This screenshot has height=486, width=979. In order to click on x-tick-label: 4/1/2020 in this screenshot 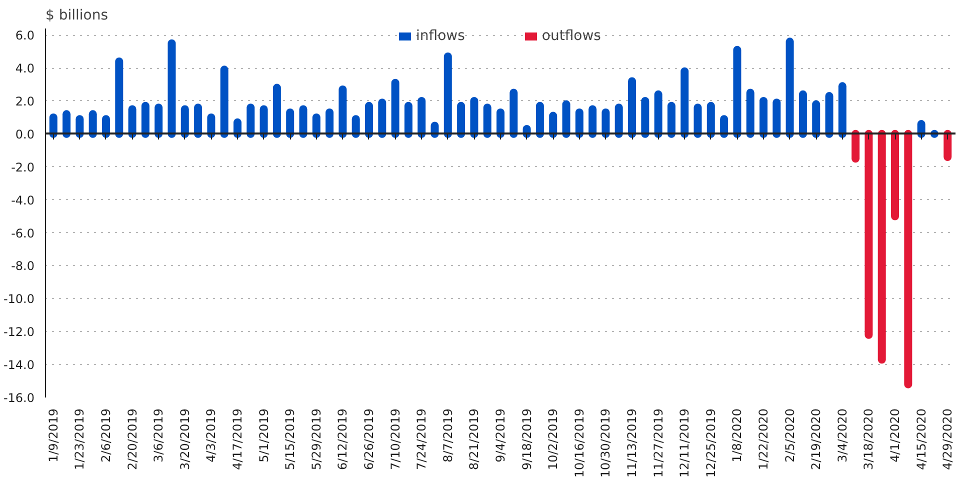, I will do `click(895, 435)`.